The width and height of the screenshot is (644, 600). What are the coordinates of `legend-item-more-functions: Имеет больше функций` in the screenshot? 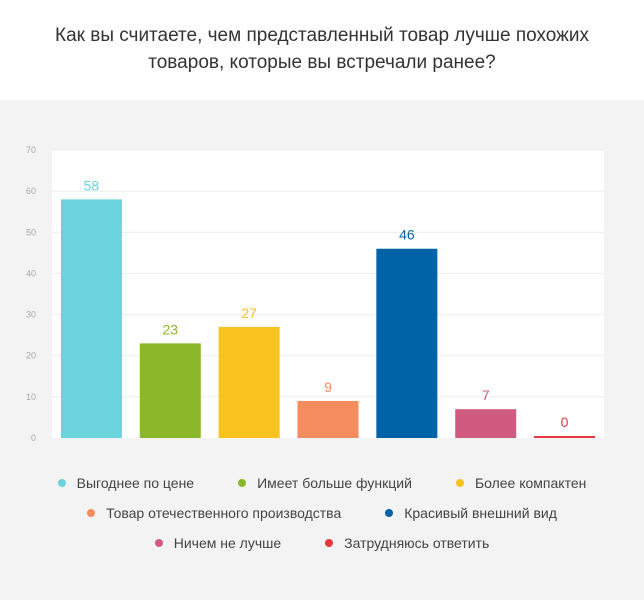 It's located at (325, 483).